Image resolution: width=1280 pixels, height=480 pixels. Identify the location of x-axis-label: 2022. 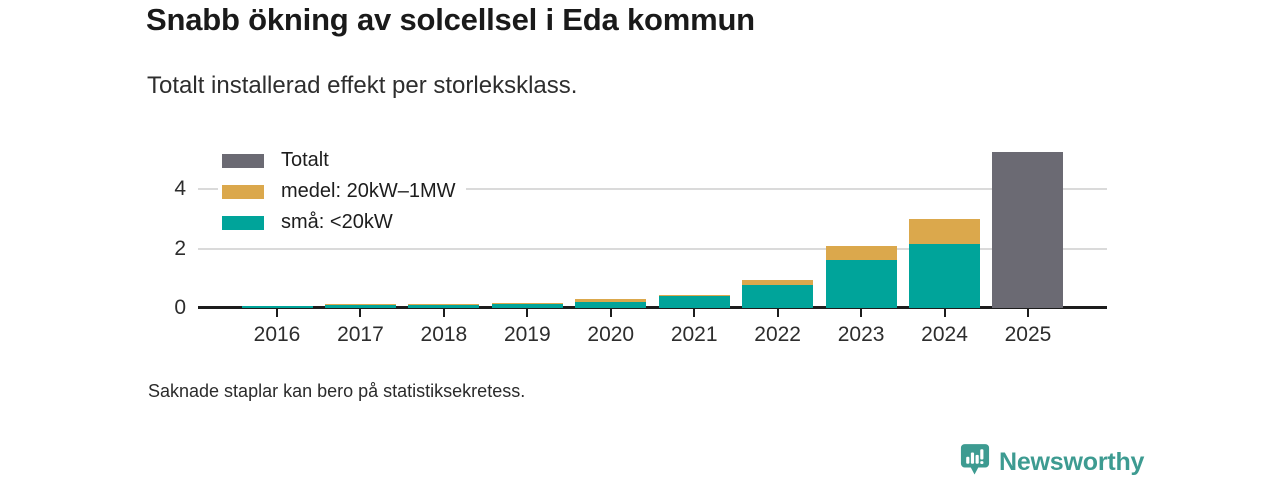
(777, 334).